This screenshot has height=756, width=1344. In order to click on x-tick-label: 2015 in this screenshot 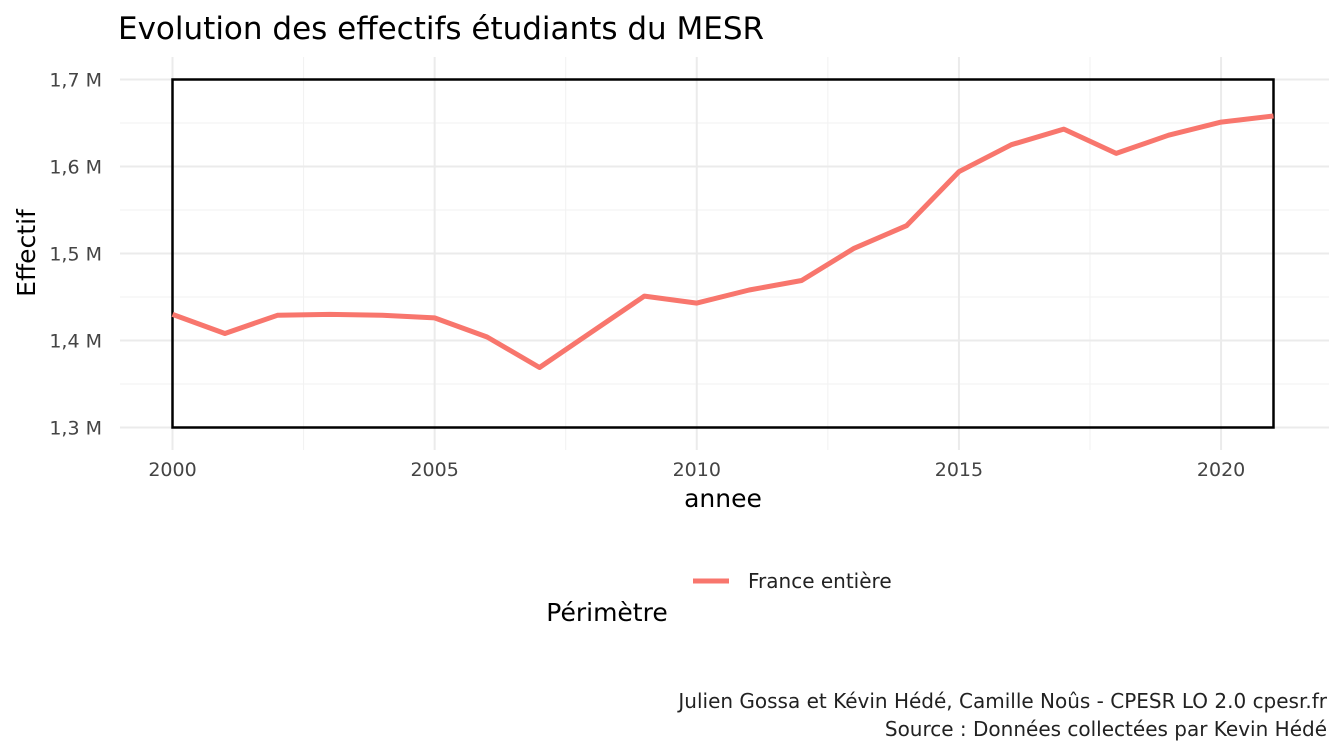, I will do `click(959, 470)`.